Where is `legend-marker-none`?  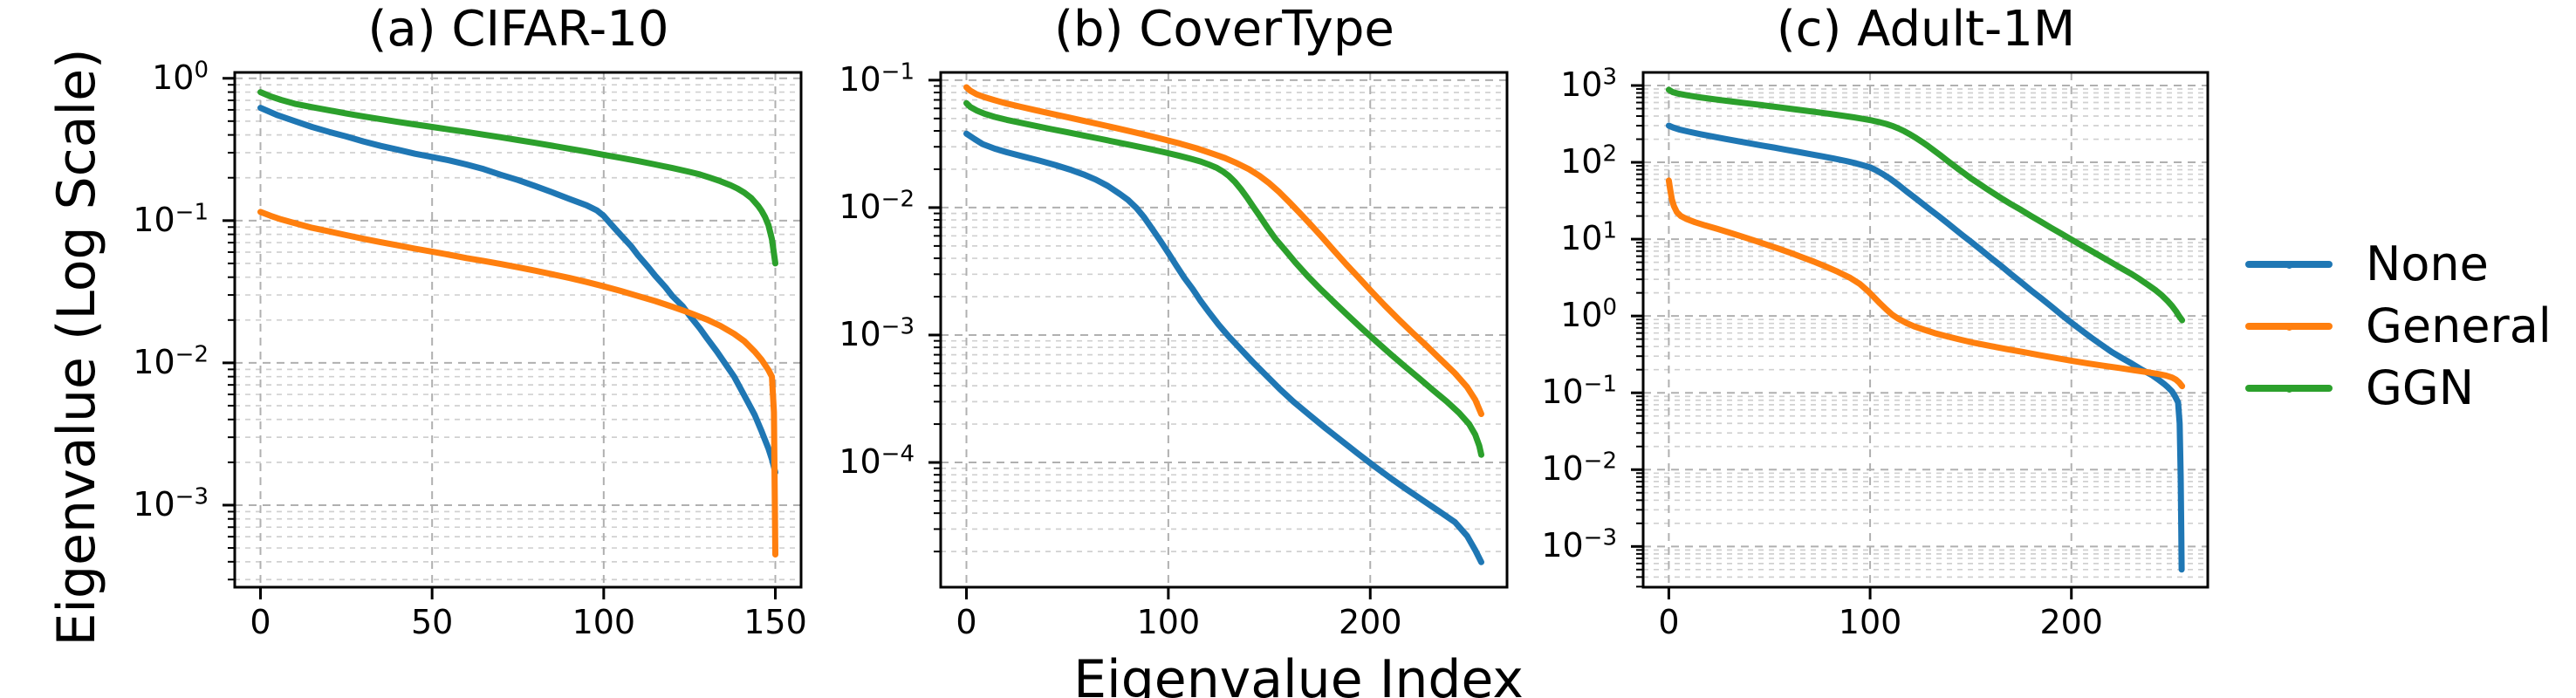 legend-marker-none is located at coordinates (2289, 265).